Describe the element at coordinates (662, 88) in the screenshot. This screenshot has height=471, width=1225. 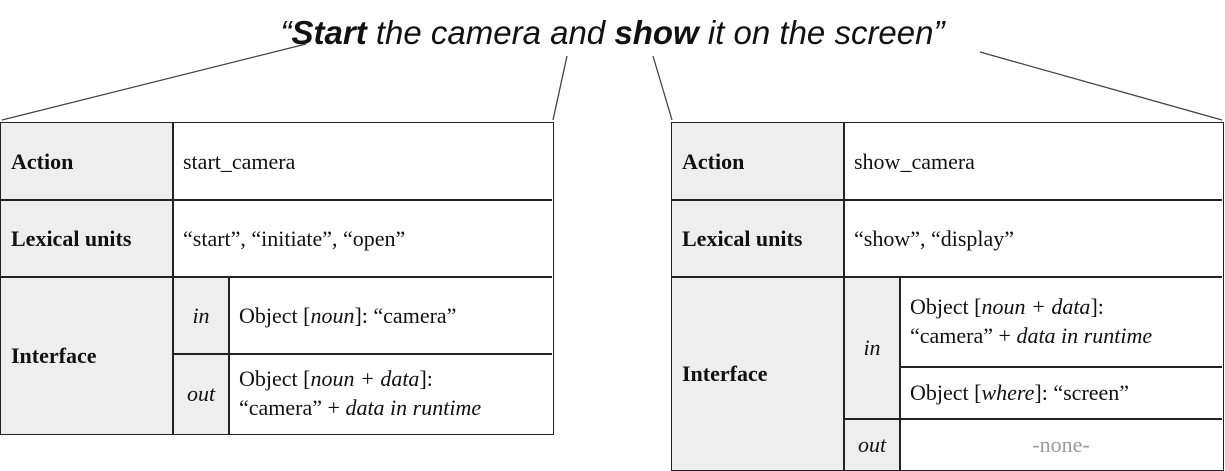
I see `leader-show-left` at that location.